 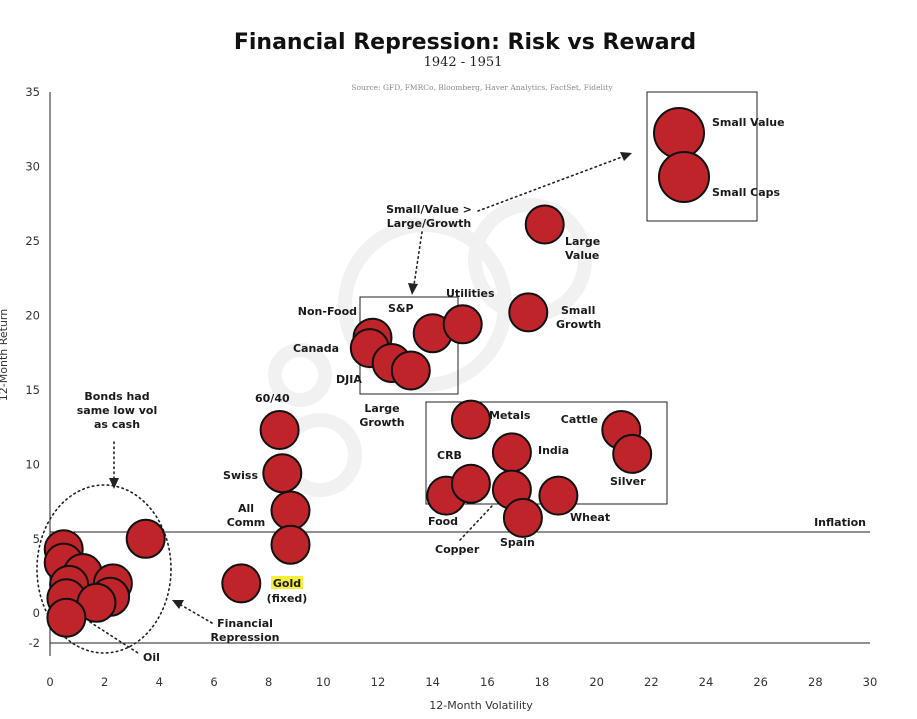 I want to click on canada-label: Canada, so click(x=316, y=348).